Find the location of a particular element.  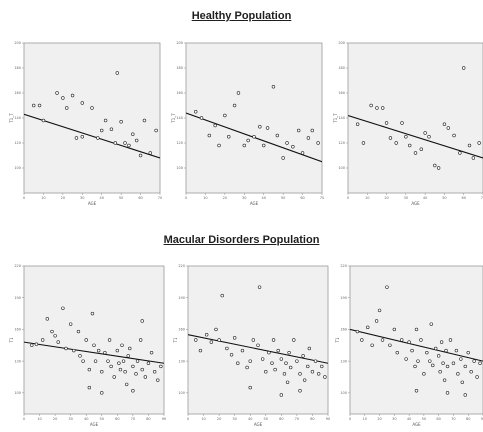

x-tick-label: 70 is located at coordinates (482, 198).